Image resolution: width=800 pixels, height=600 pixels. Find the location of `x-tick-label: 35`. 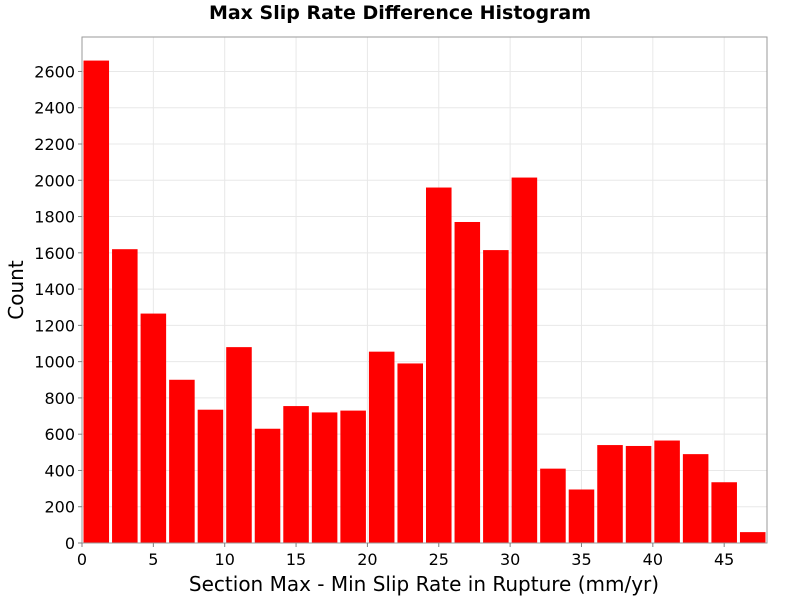

x-tick-label: 35 is located at coordinates (581, 559).